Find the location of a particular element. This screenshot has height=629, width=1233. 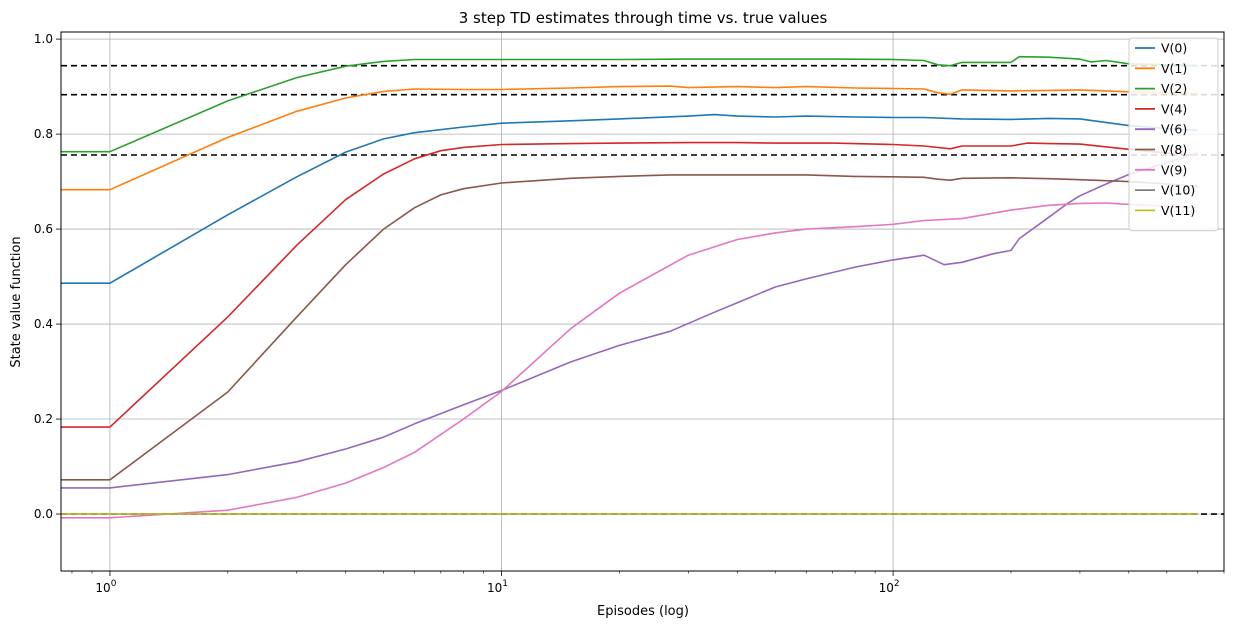

legend-label: V(2) is located at coordinates (1174, 88).